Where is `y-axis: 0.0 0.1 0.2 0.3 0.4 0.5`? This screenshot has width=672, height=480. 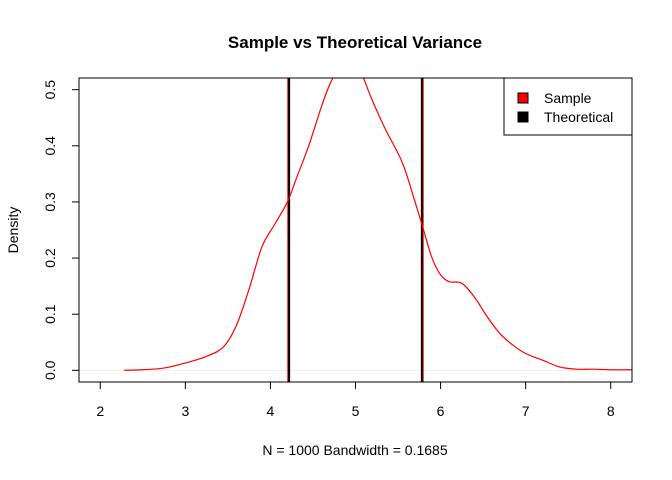 y-axis: 0.0 0.1 0.2 0.3 0.4 0.5 is located at coordinates (61, 230).